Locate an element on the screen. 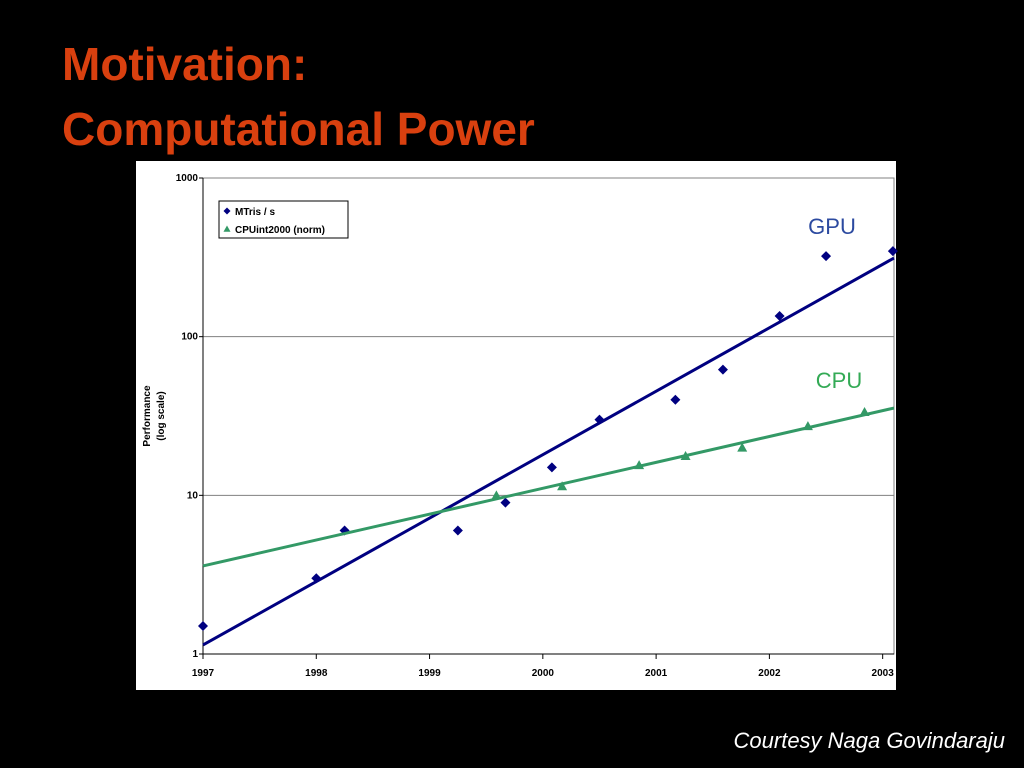 The image size is (1024, 768). y-tick-label: 10 is located at coordinates (193, 495).